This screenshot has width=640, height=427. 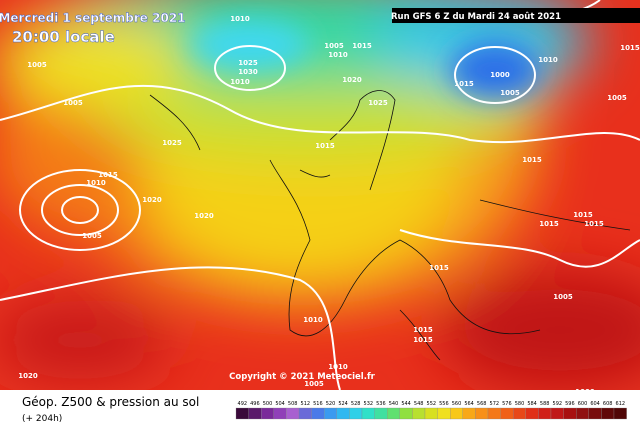 I want to click on footer-title: Géop. Z500 & pression au sol, so click(x=110, y=402).